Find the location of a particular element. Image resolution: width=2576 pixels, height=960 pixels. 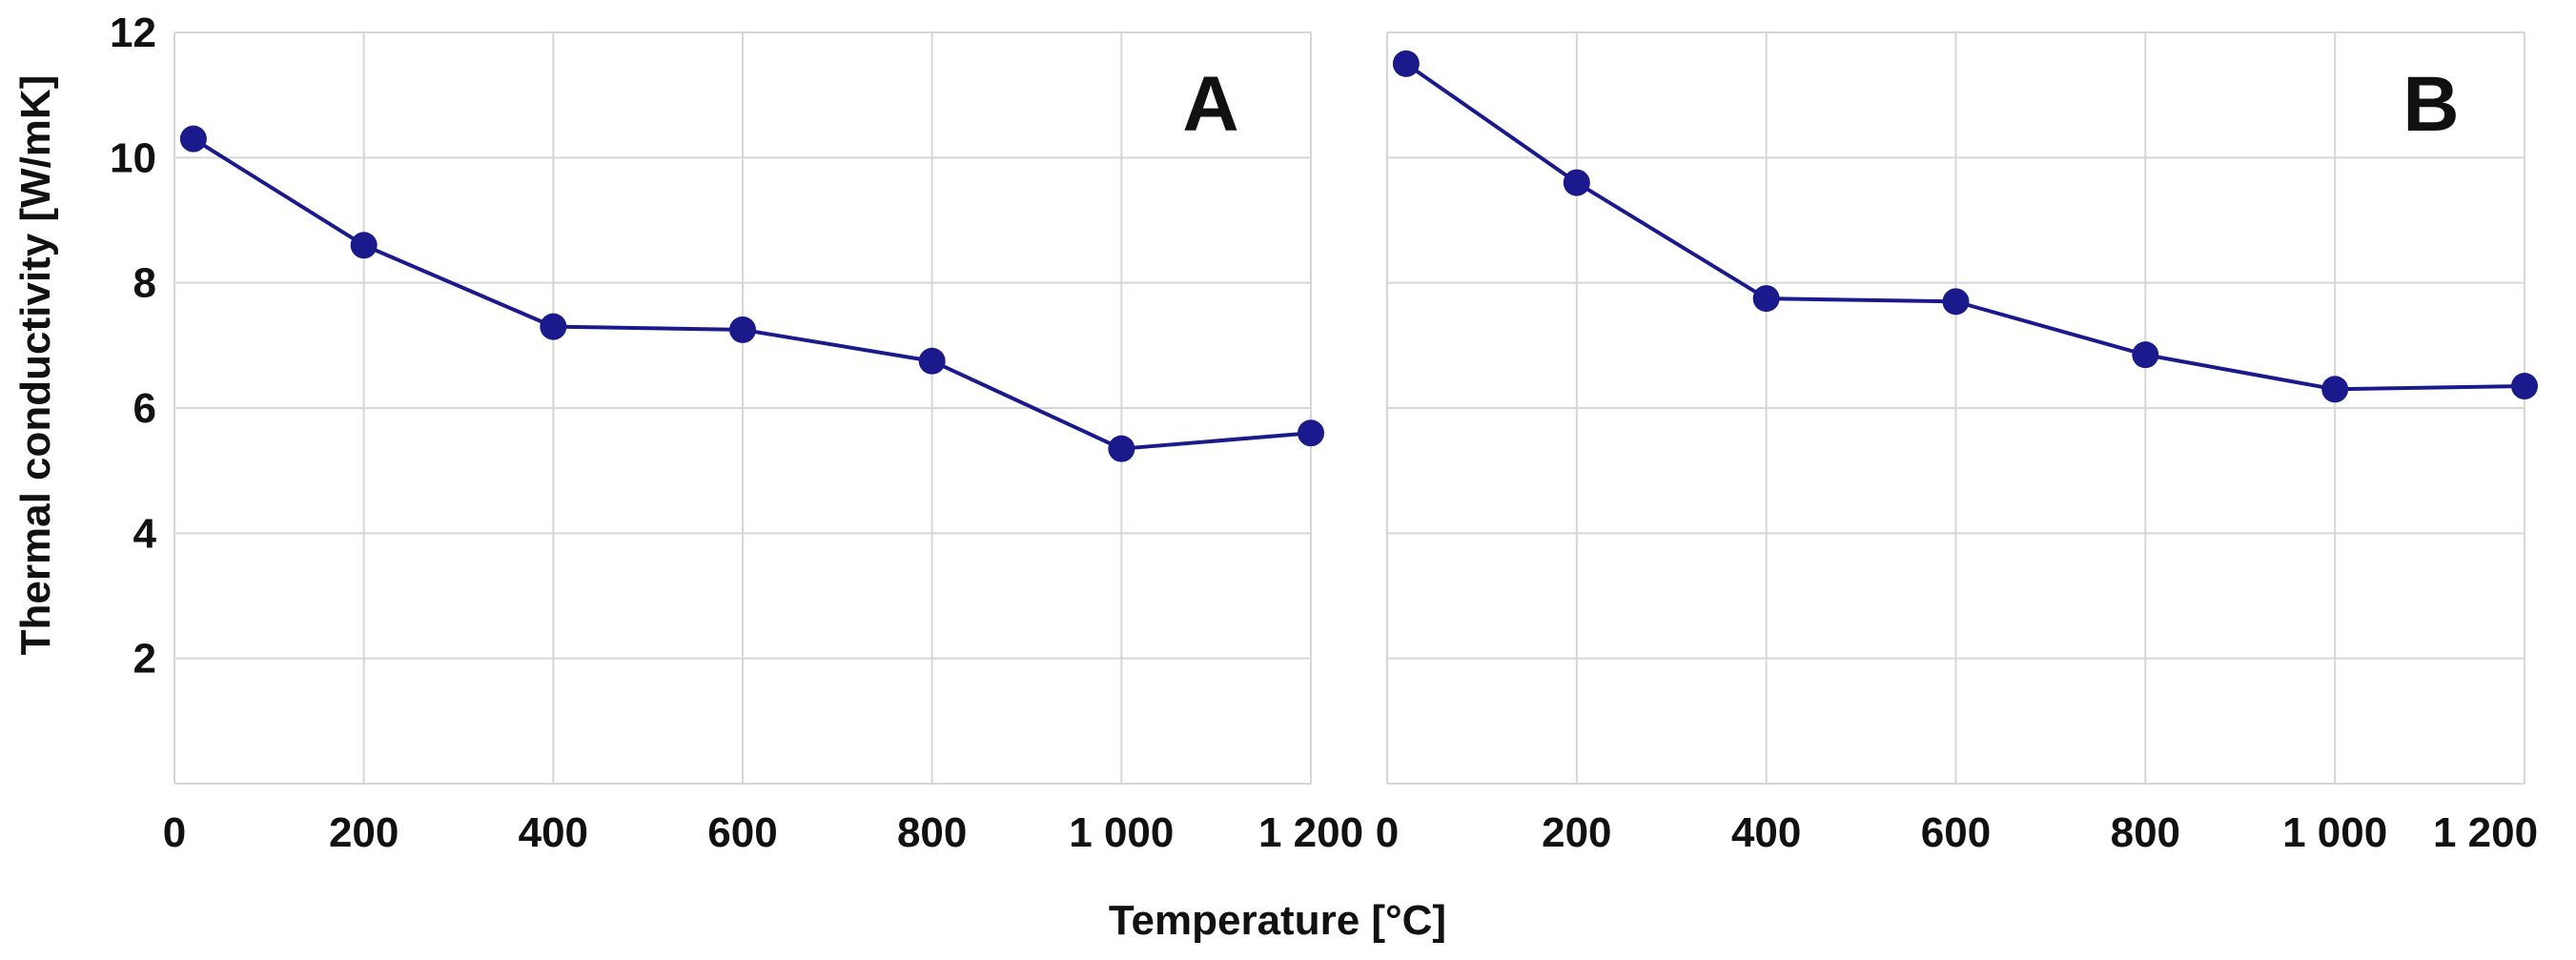

panel-b-x-tick-label: 600 is located at coordinates (1956, 833).